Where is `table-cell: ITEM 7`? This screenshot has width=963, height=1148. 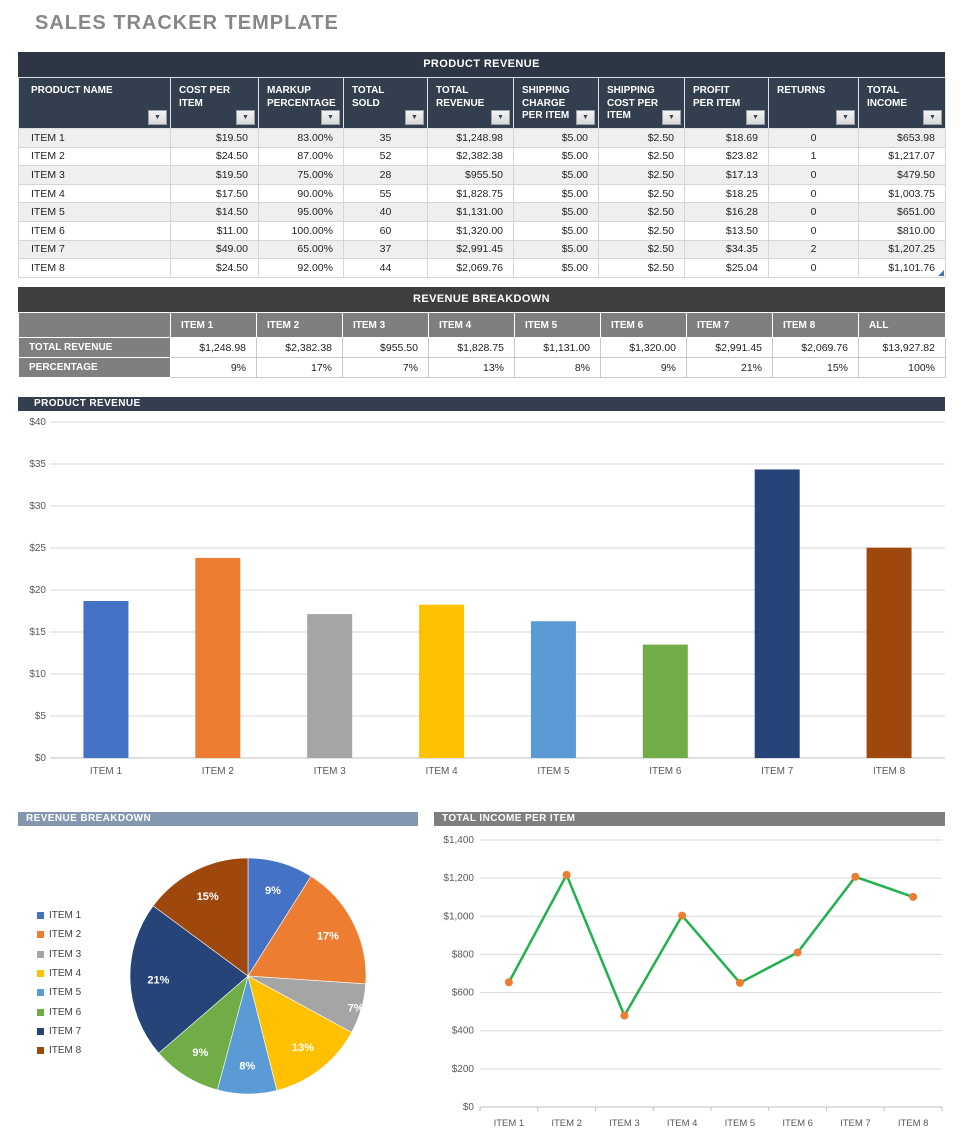 table-cell: ITEM 7 is located at coordinates (94, 249).